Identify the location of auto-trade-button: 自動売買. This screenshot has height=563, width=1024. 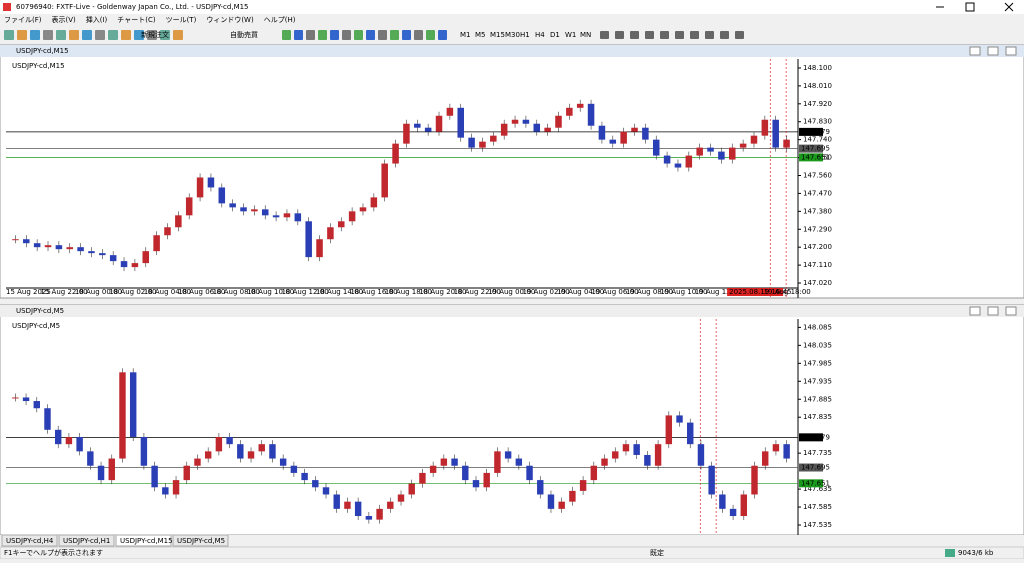
(244, 34).